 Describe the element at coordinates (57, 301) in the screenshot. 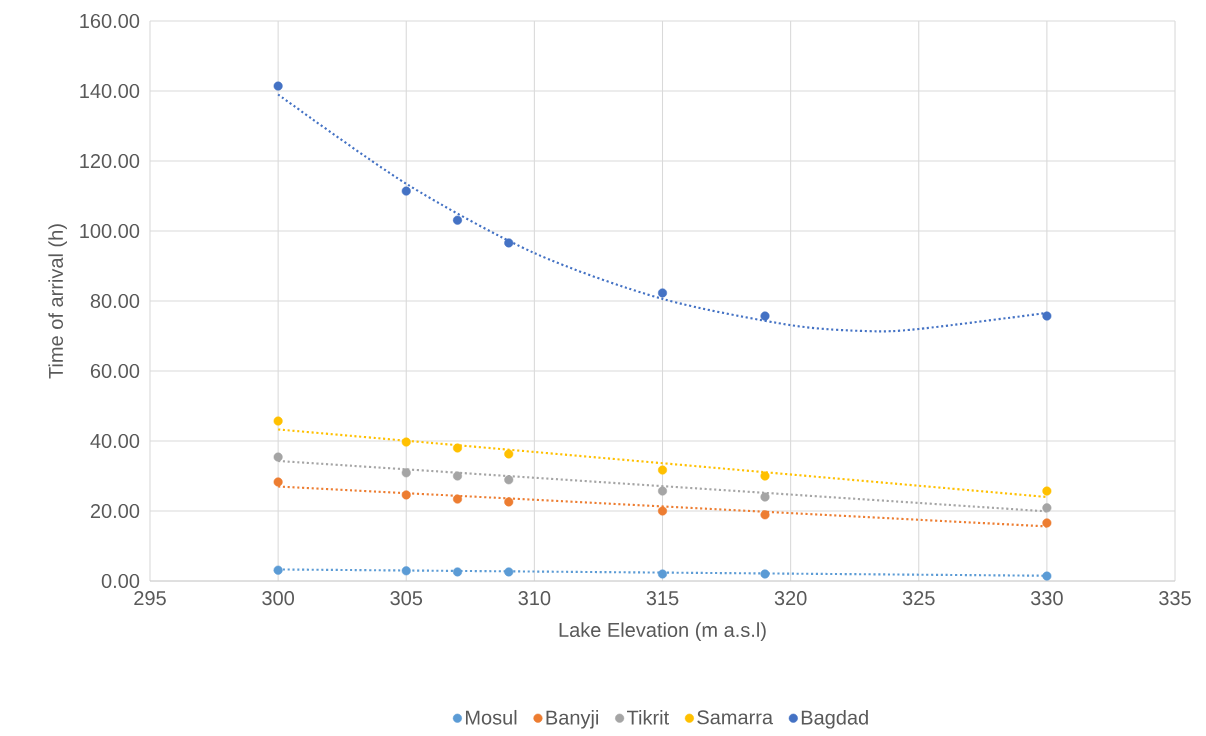

I see `y-axis-title: Time of arrival (h)` at that location.